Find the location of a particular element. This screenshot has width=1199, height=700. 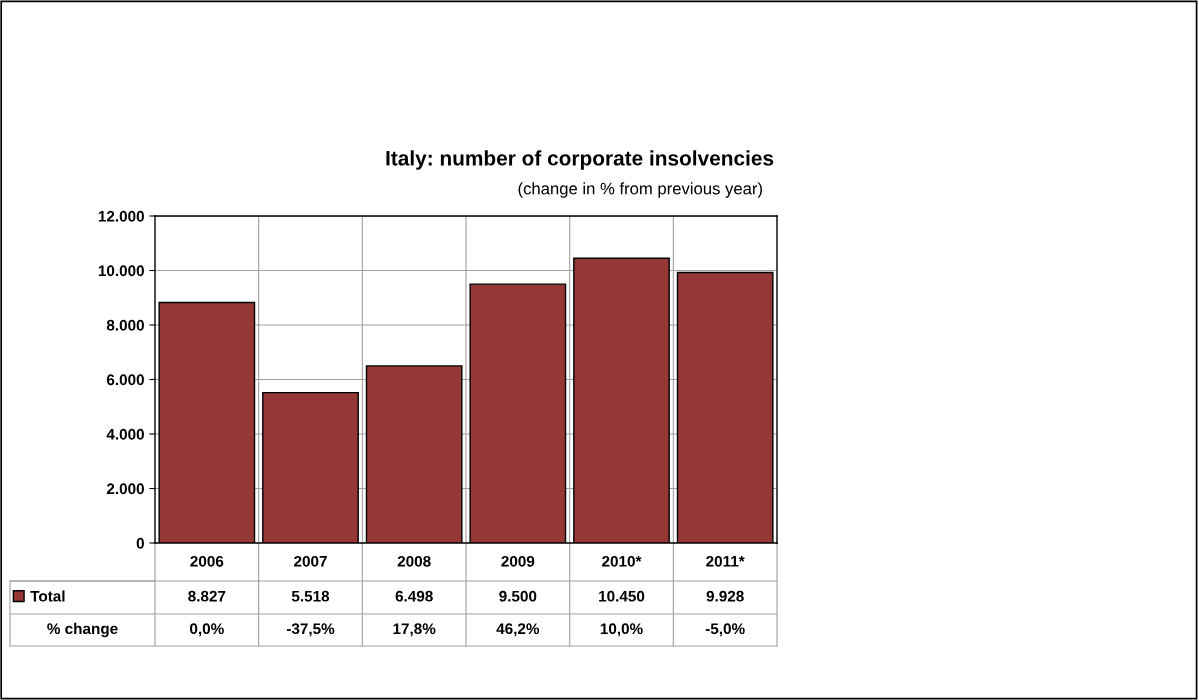

x-tick-label: 2006 is located at coordinates (207, 561).